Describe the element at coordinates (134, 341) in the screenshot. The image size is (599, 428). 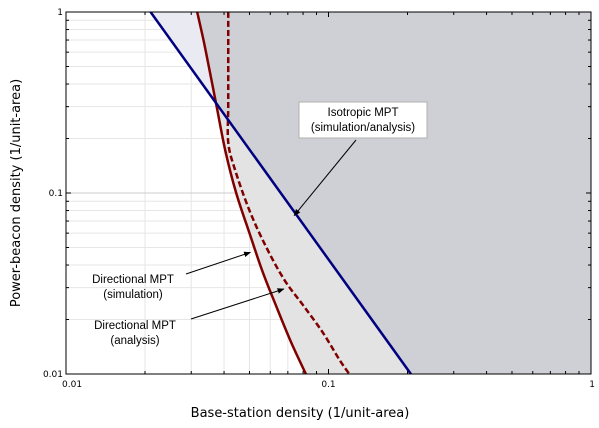
I see `annotation-text: (analysis)` at that location.